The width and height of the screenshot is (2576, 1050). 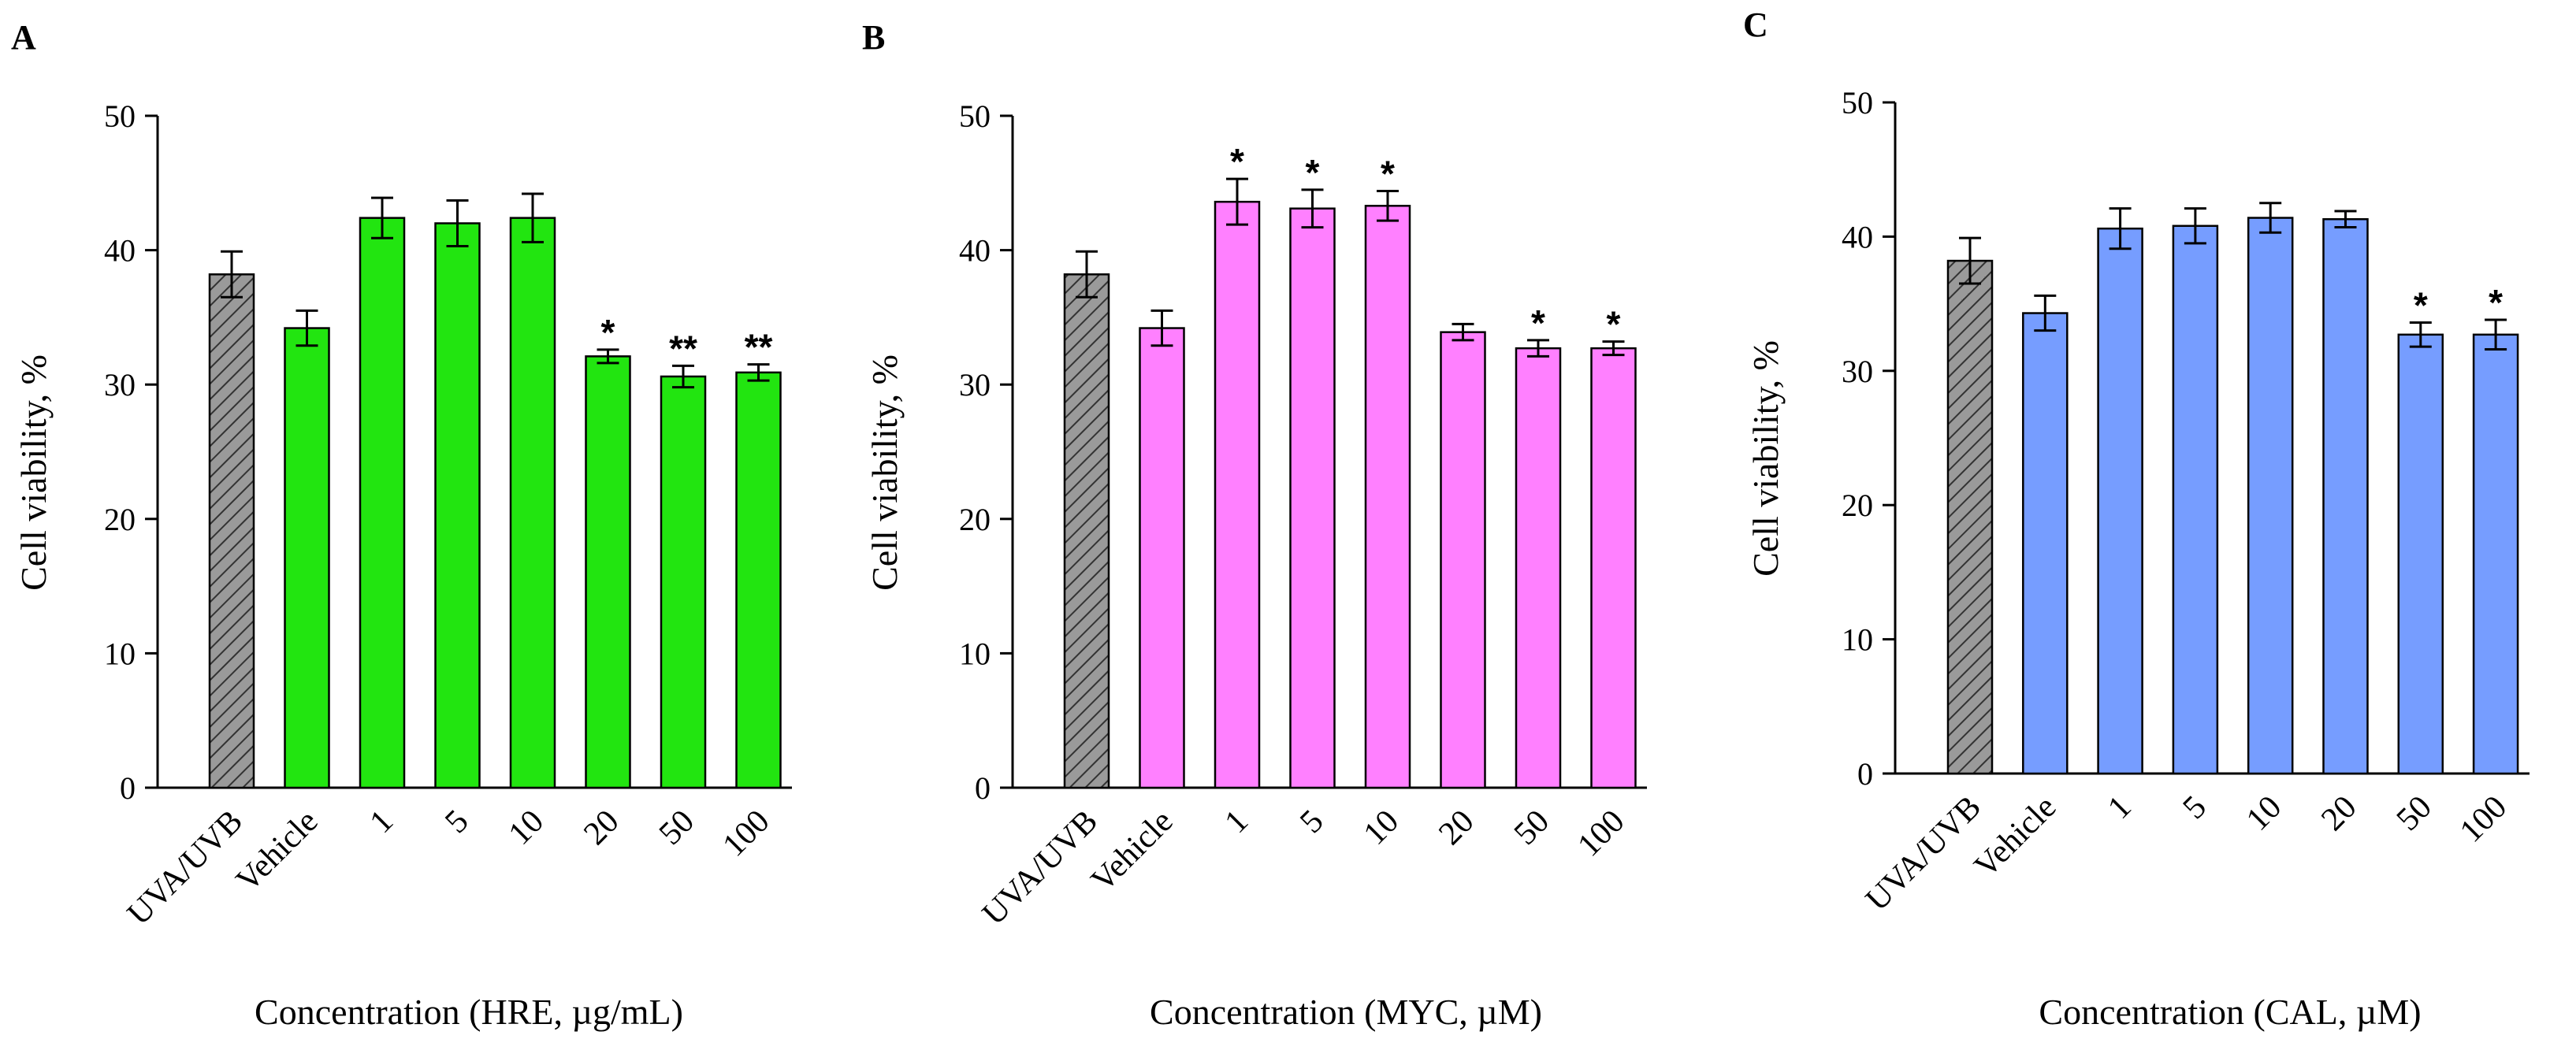 What do you see at coordinates (33, 472) in the screenshot?
I see `y-axis-title-a: Cell viability, %` at bounding box center [33, 472].